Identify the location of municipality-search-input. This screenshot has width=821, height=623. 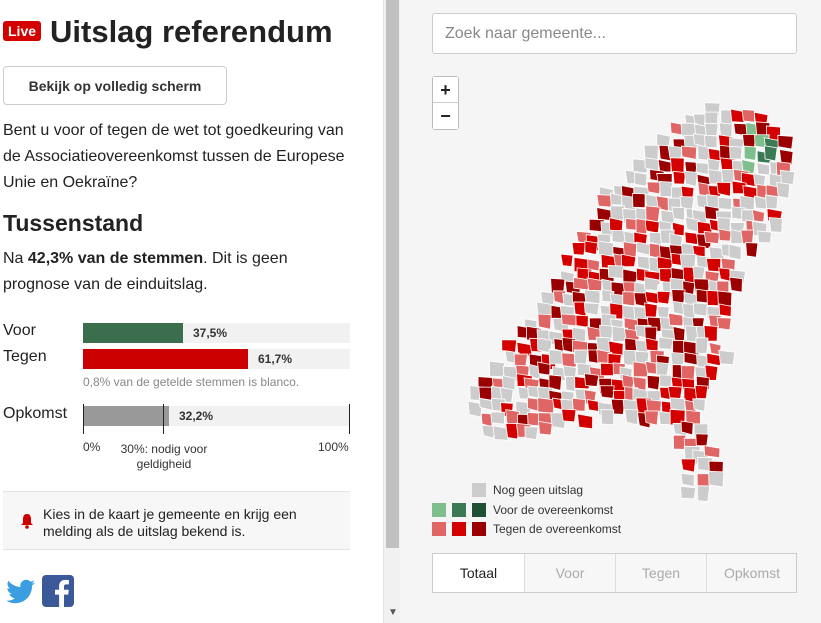
(614, 33).